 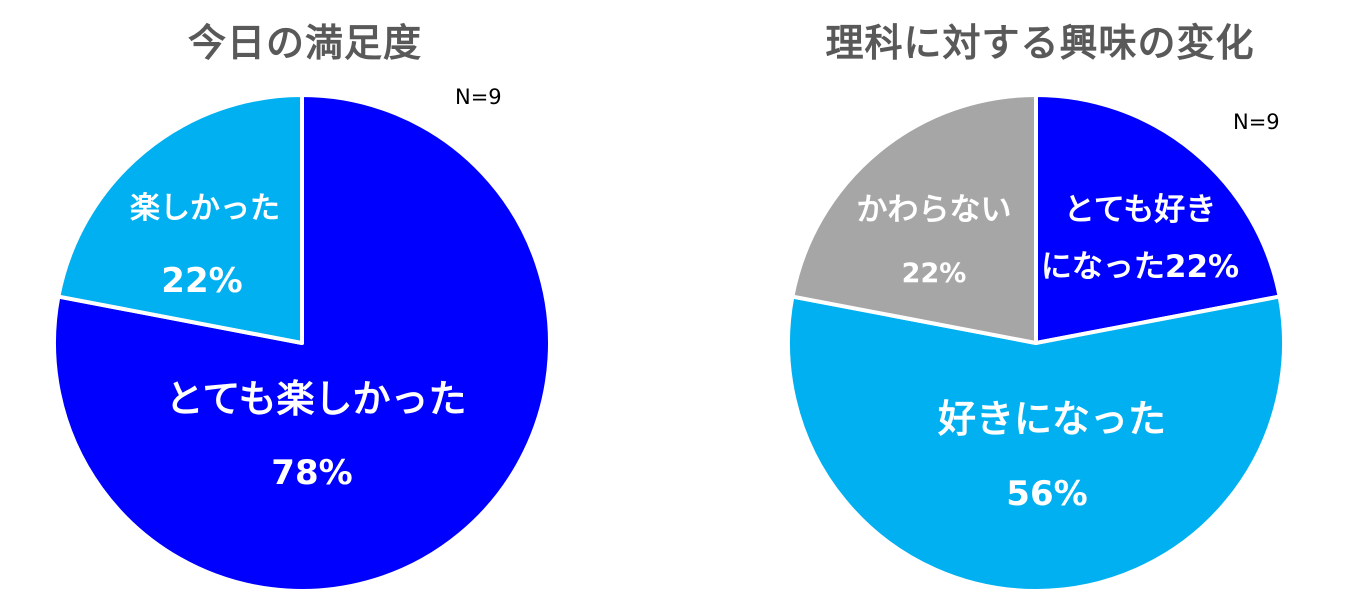 What do you see at coordinates (1040, 43) in the screenshot?
I see `chart-title: 理科に対する興味の変化` at bounding box center [1040, 43].